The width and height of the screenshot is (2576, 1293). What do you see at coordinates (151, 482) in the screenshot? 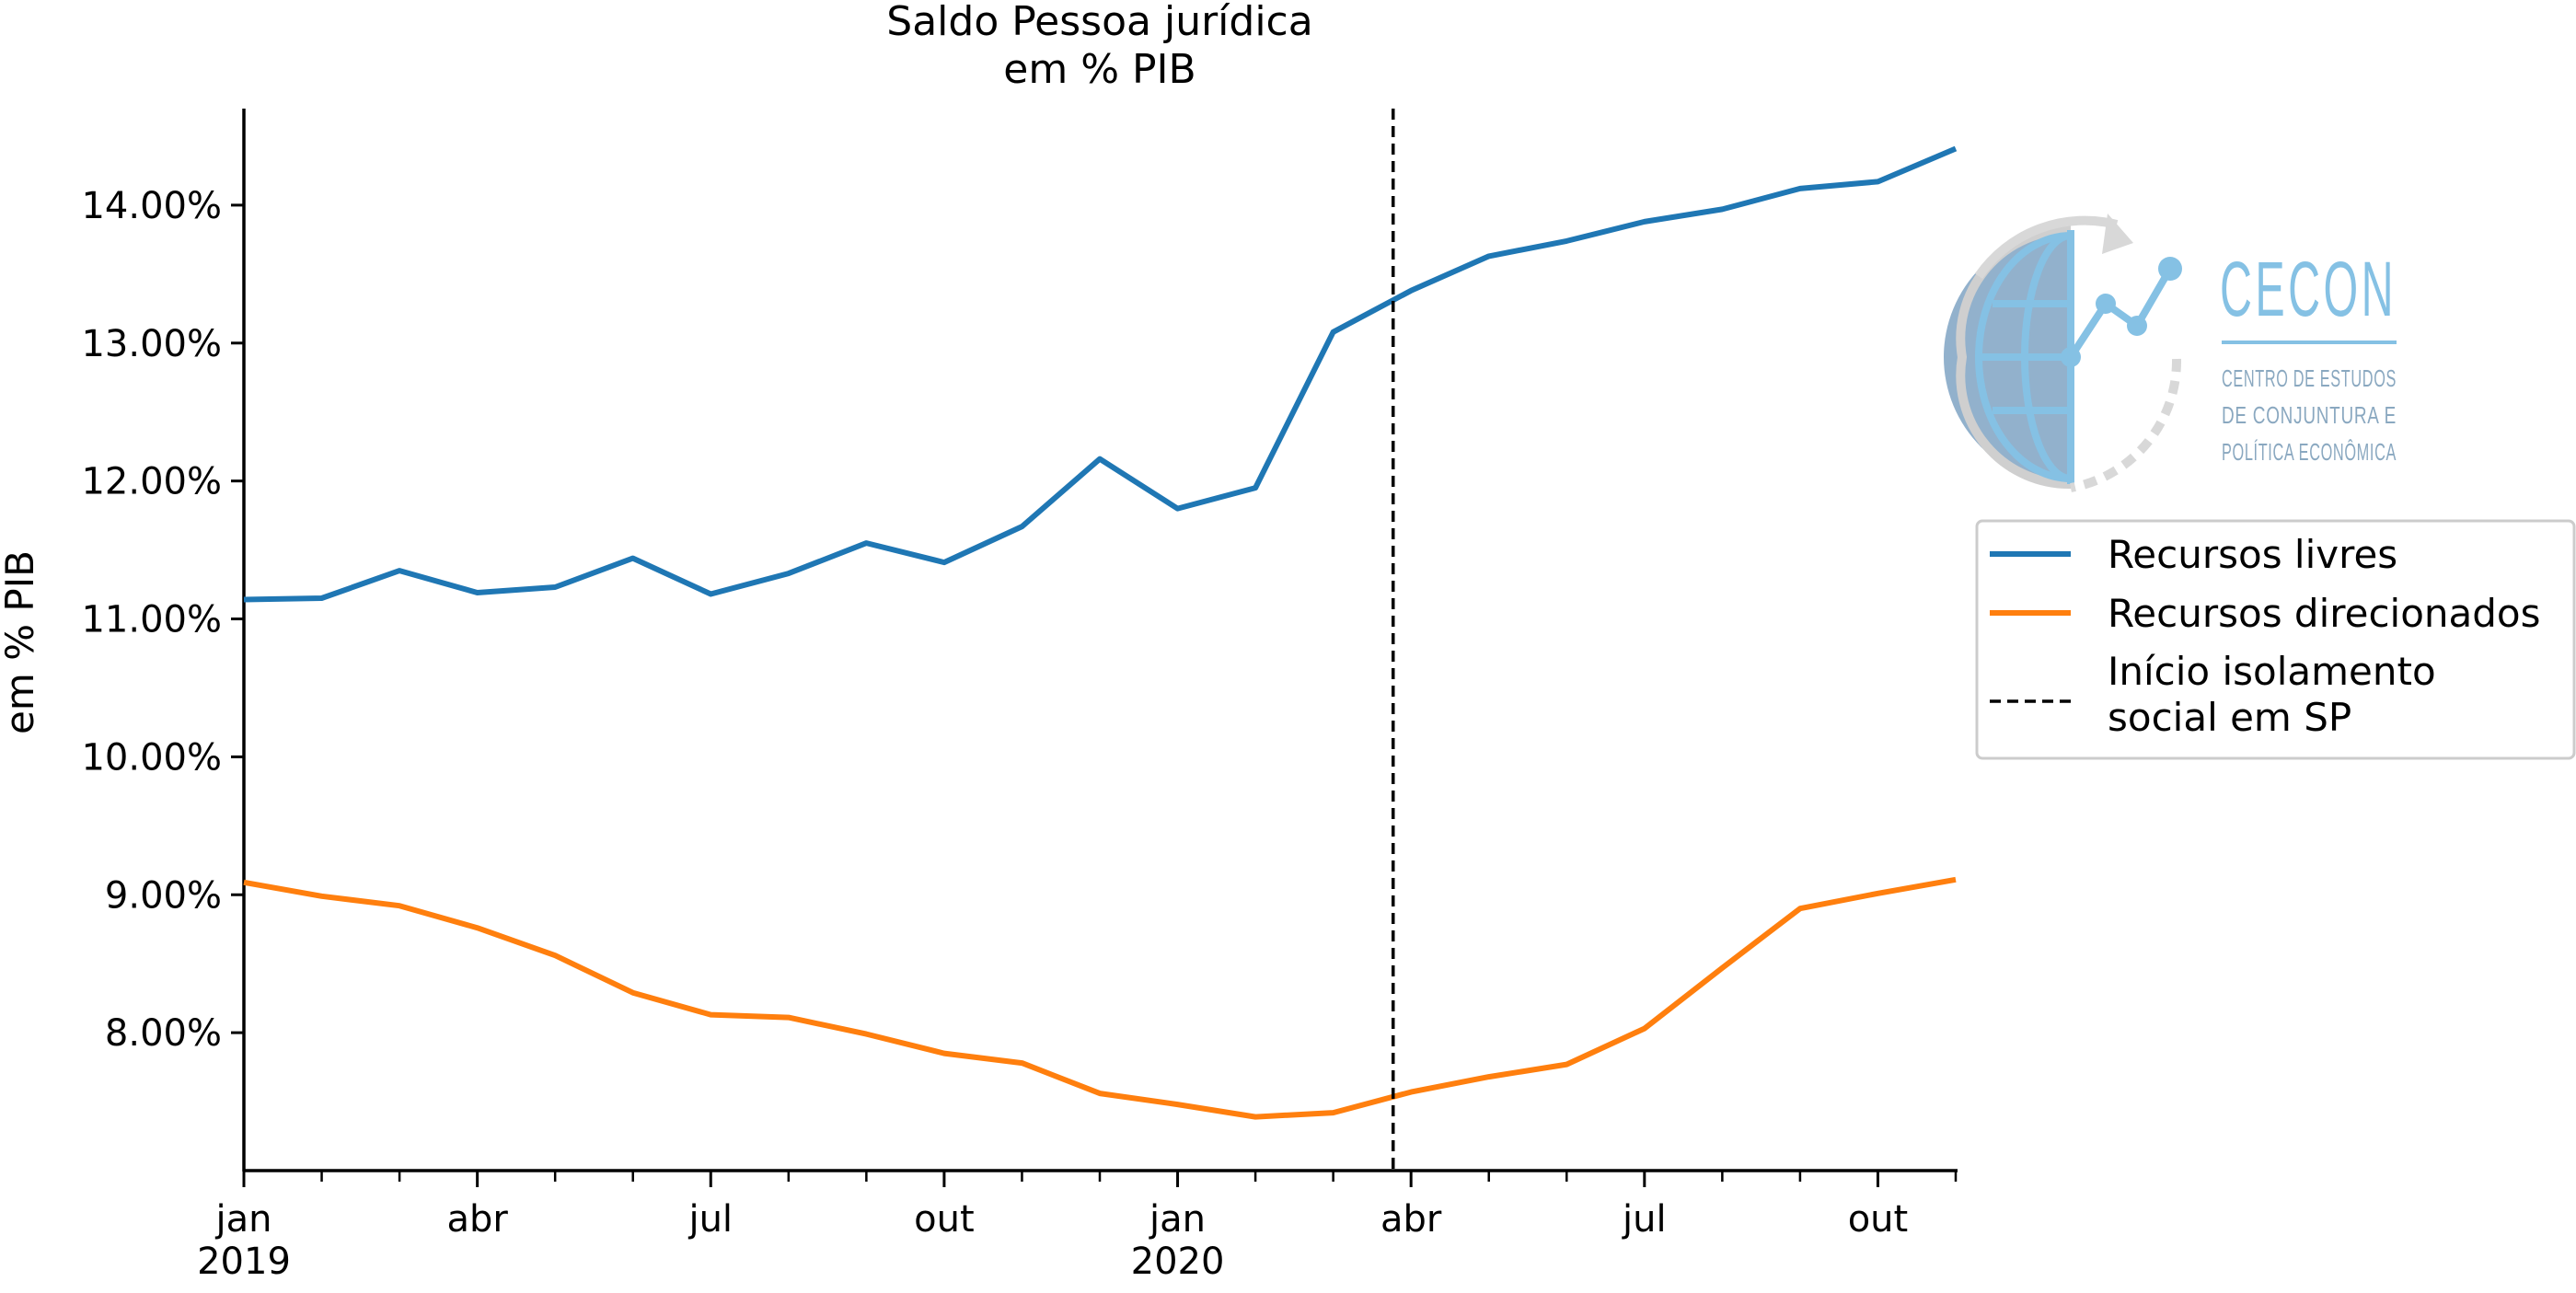
I see `y-tick-label: 12.00%` at bounding box center [151, 482].